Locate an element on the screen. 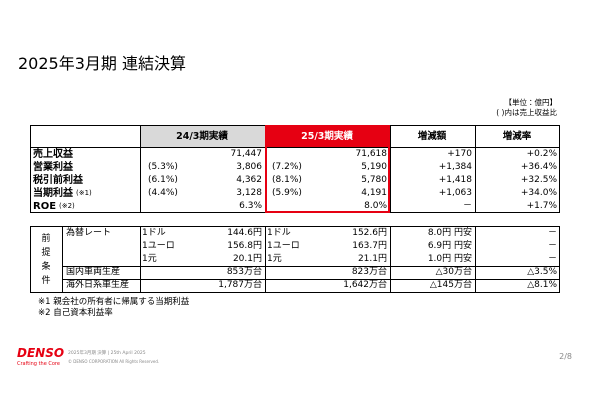  column-header: 増減額 is located at coordinates (432, 136).